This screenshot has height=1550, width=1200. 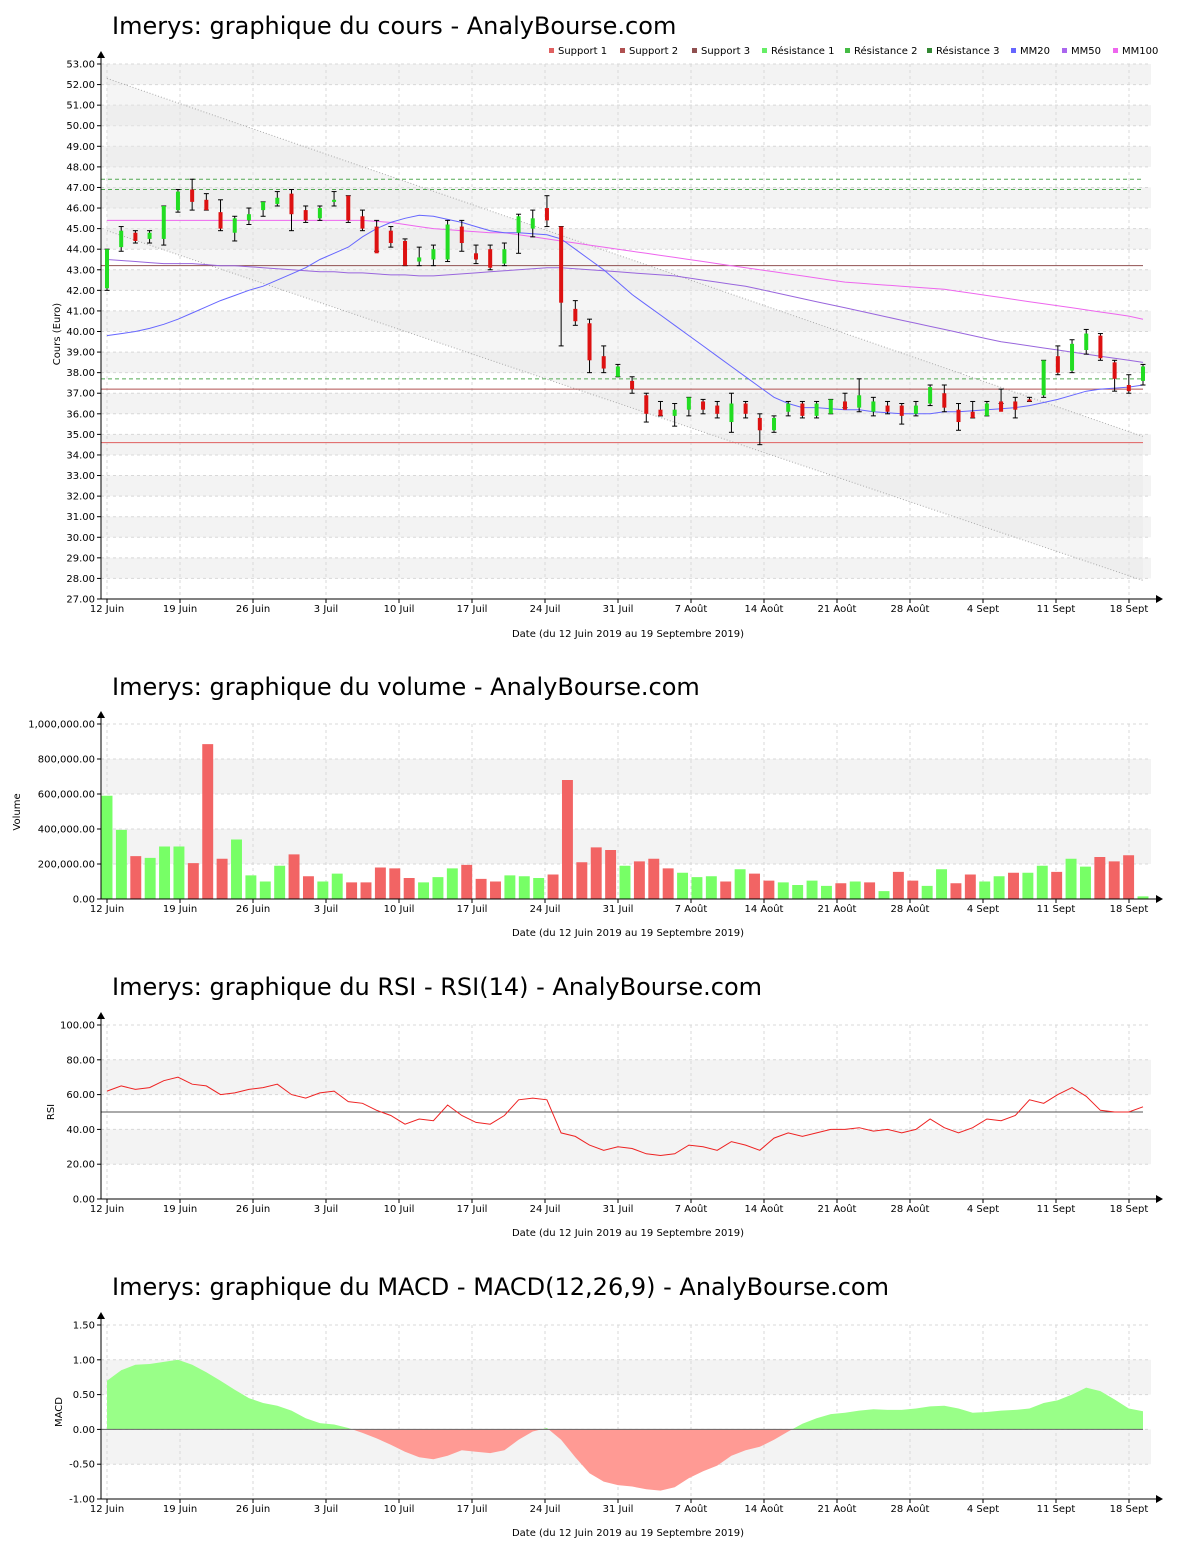 What do you see at coordinates (180, 609) in the screenshot?
I see `price-x-tick-label: 19 Juin` at bounding box center [180, 609].